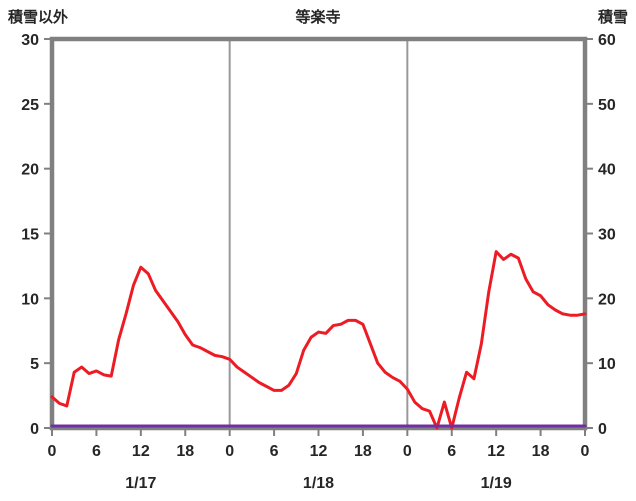 The height and width of the screenshot is (501, 636). I want to click on y-right-tick-label: 0, so click(602, 429).